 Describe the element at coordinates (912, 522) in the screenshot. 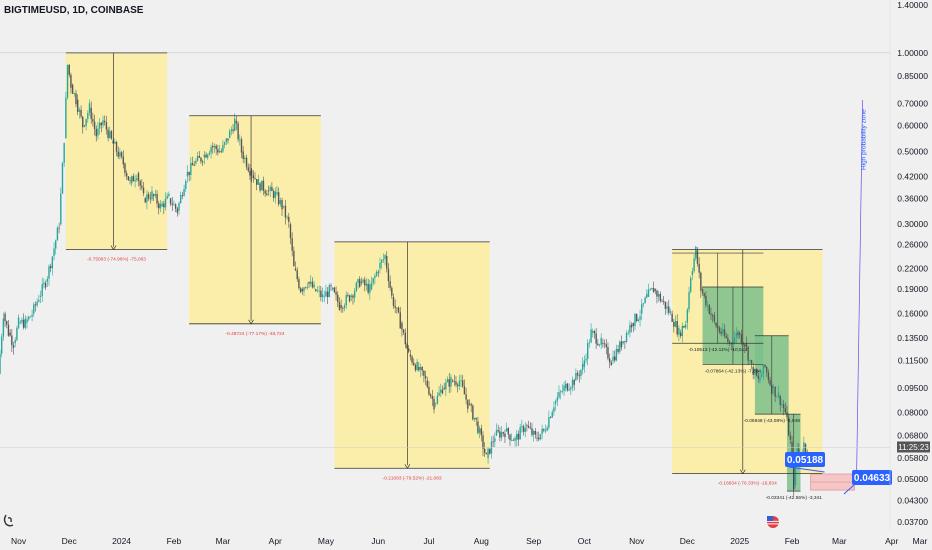

I see `y-tick-label: 0.03700` at that location.